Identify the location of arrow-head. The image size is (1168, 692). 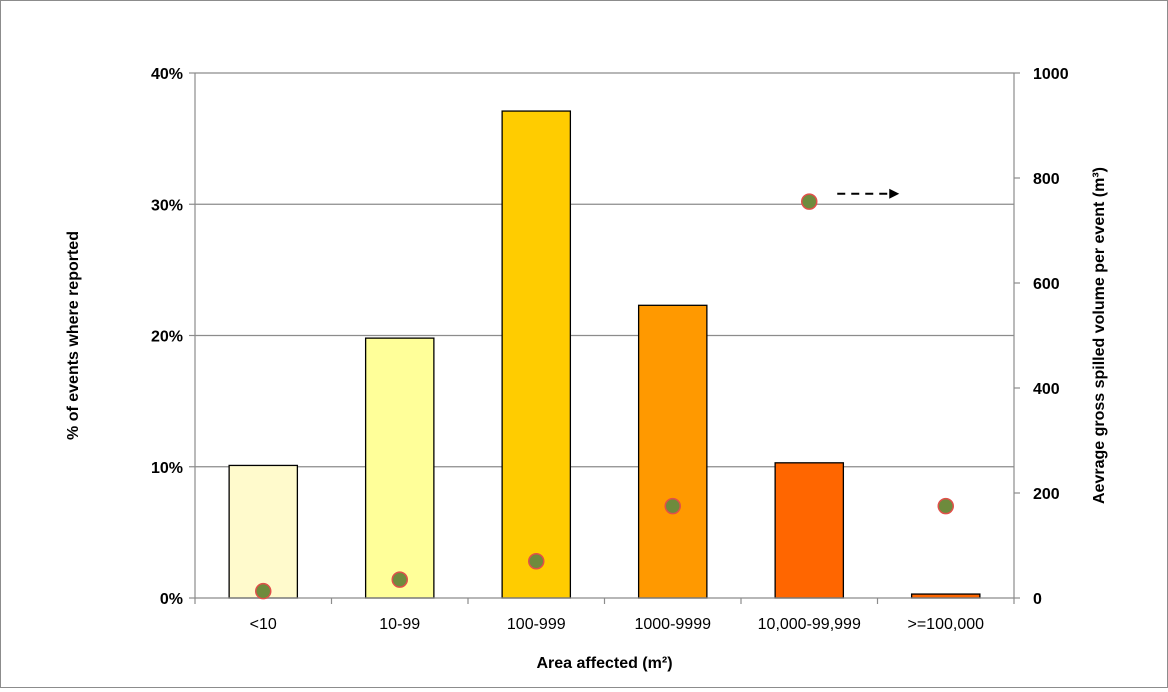
(894, 193).